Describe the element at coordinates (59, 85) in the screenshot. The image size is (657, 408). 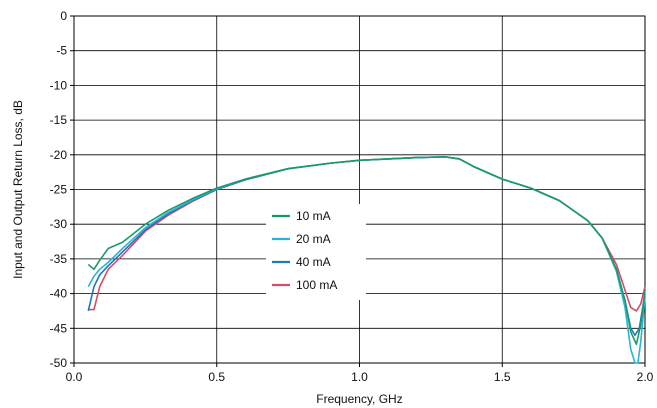
I see `y-tick-label: -10` at that location.